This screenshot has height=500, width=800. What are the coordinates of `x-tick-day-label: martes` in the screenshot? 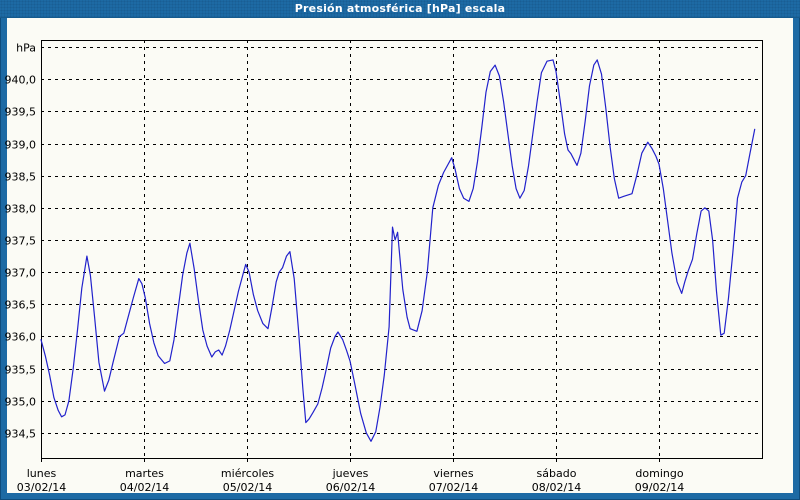 It's located at (144, 473).